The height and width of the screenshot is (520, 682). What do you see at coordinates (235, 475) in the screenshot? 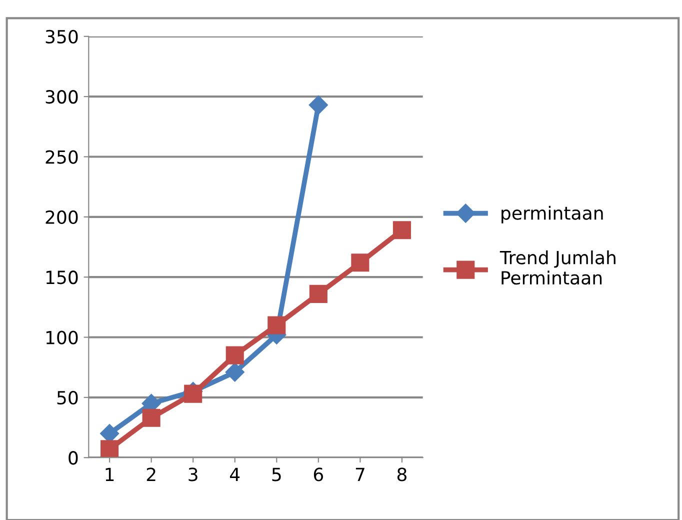
I see `x-tick-label: 4` at bounding box center [235, 475].